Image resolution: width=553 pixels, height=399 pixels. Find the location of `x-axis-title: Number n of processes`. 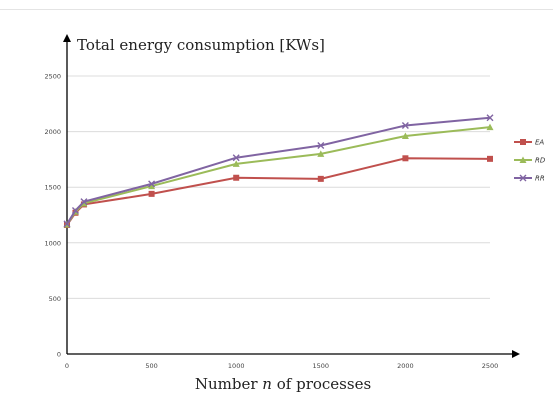

x-axis-title: Number n of processes is located at coordinates (283, 384).